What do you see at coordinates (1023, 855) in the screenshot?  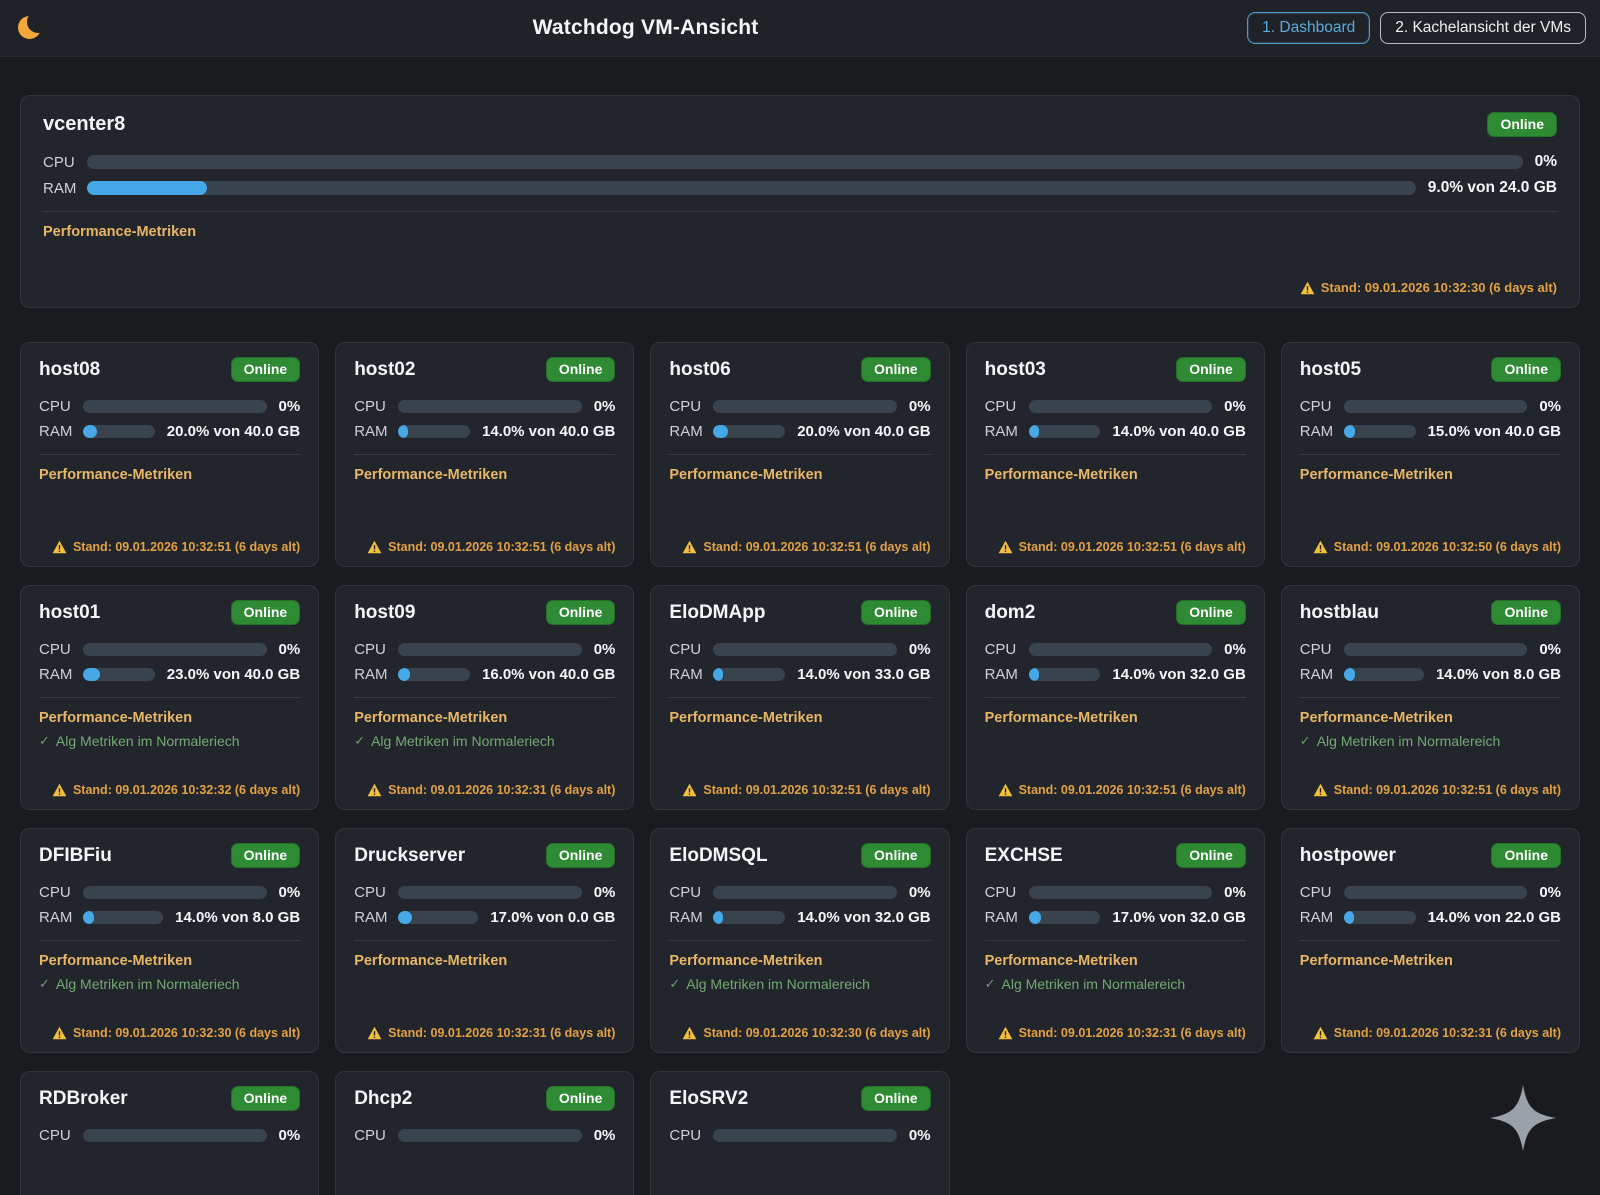 I see `vm-name: EXCHSE` at bounding box center [1023, 855].